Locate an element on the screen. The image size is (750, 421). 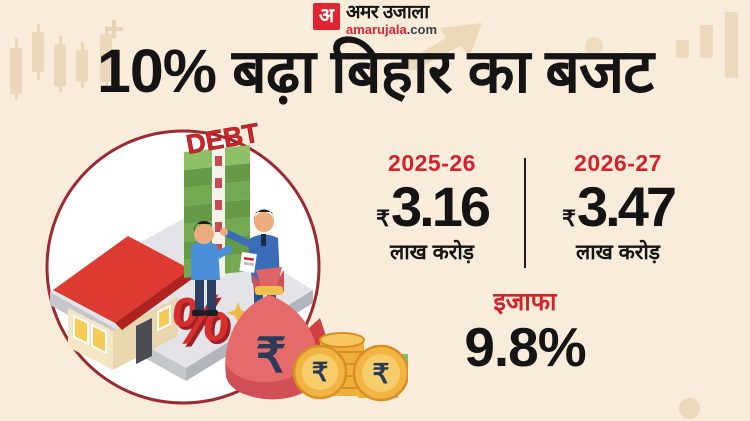
person-blue-shirt is located at coordinates (212, 268).